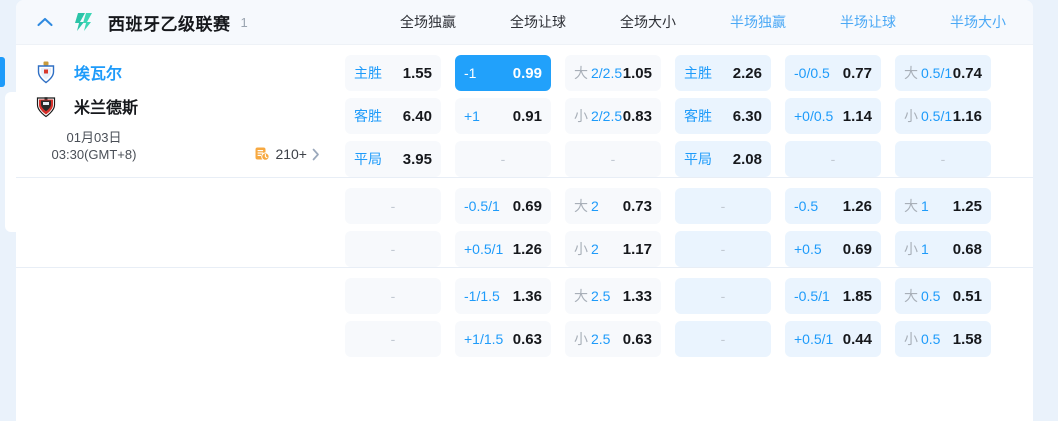  I want to click on odds-cell-value: 1.36, so click(527, 296).